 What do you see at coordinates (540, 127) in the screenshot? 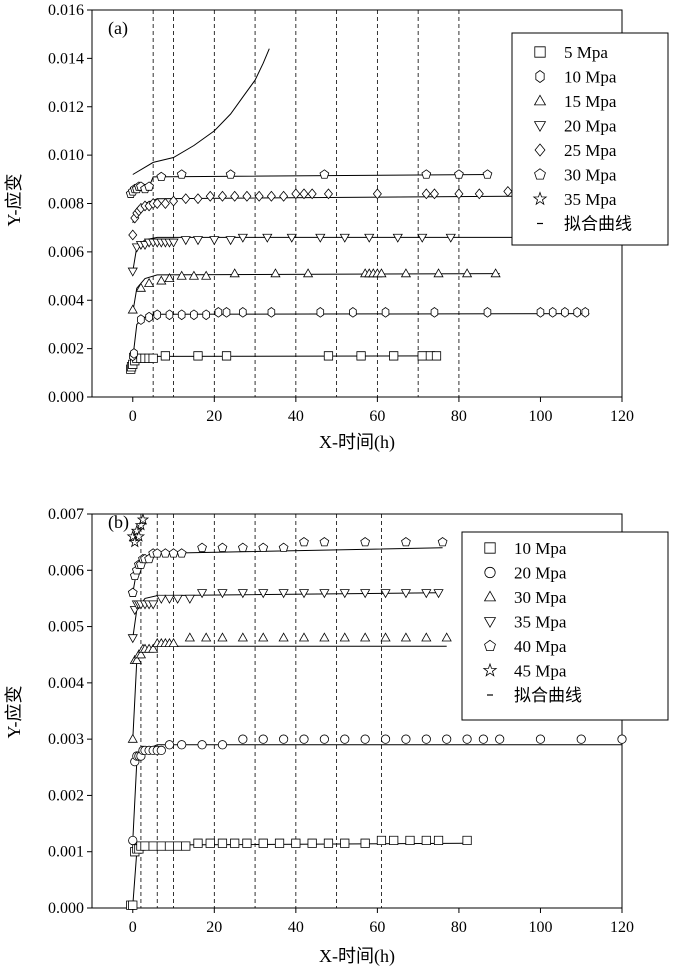
I see `panel-a-legend-marker-20-mpa` at bounding box center [540, 127].